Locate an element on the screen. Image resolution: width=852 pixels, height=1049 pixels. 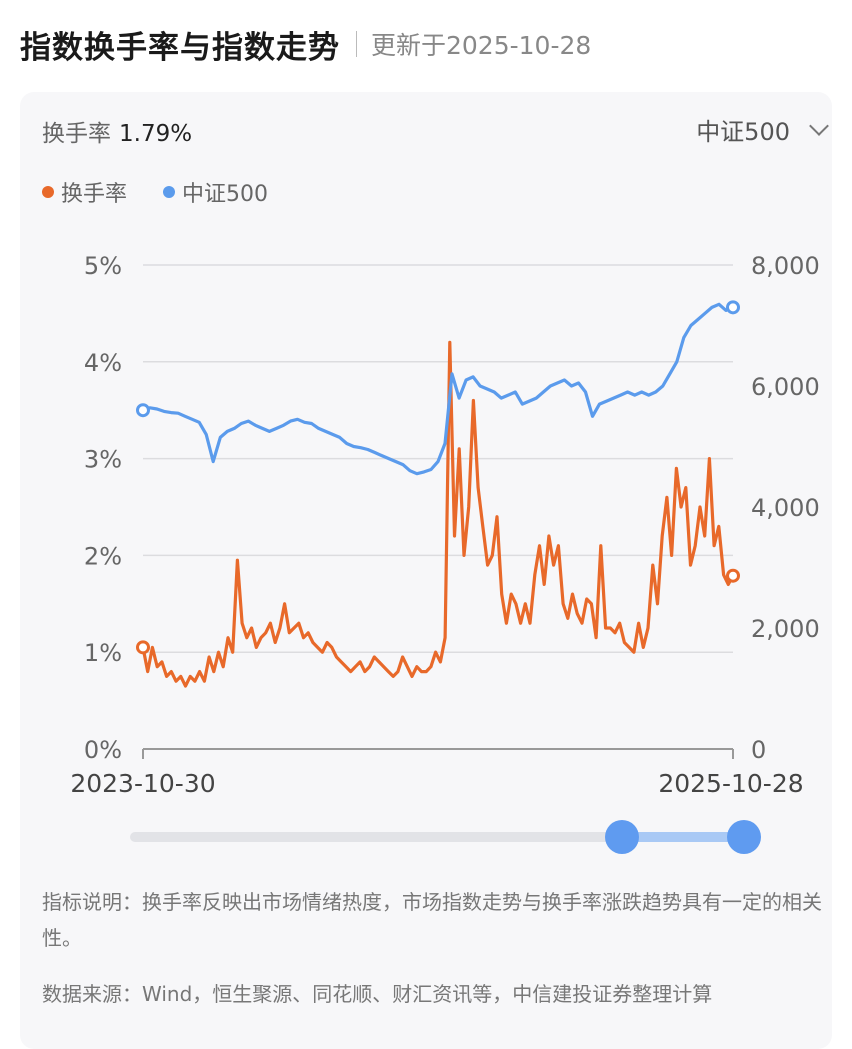
turnover-end-point is located at coordinates (733, 575).